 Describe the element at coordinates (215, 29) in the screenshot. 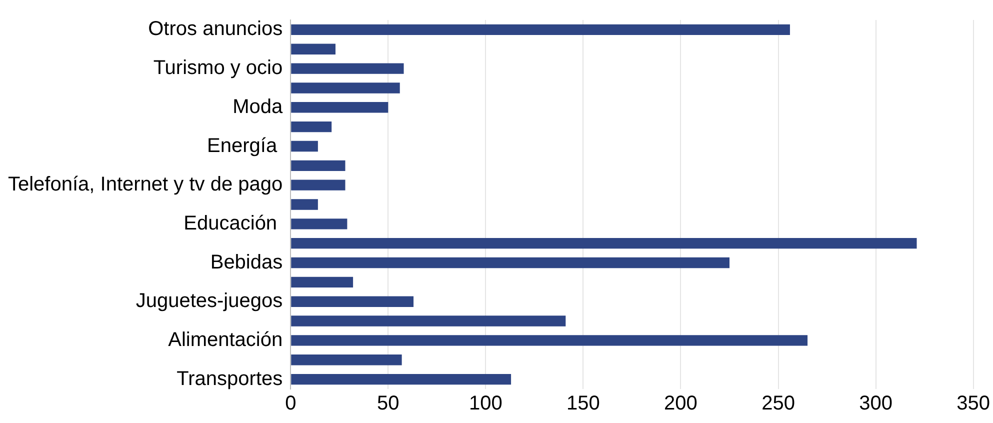

I see `y-tick-label: Otros anuncios` at that location.